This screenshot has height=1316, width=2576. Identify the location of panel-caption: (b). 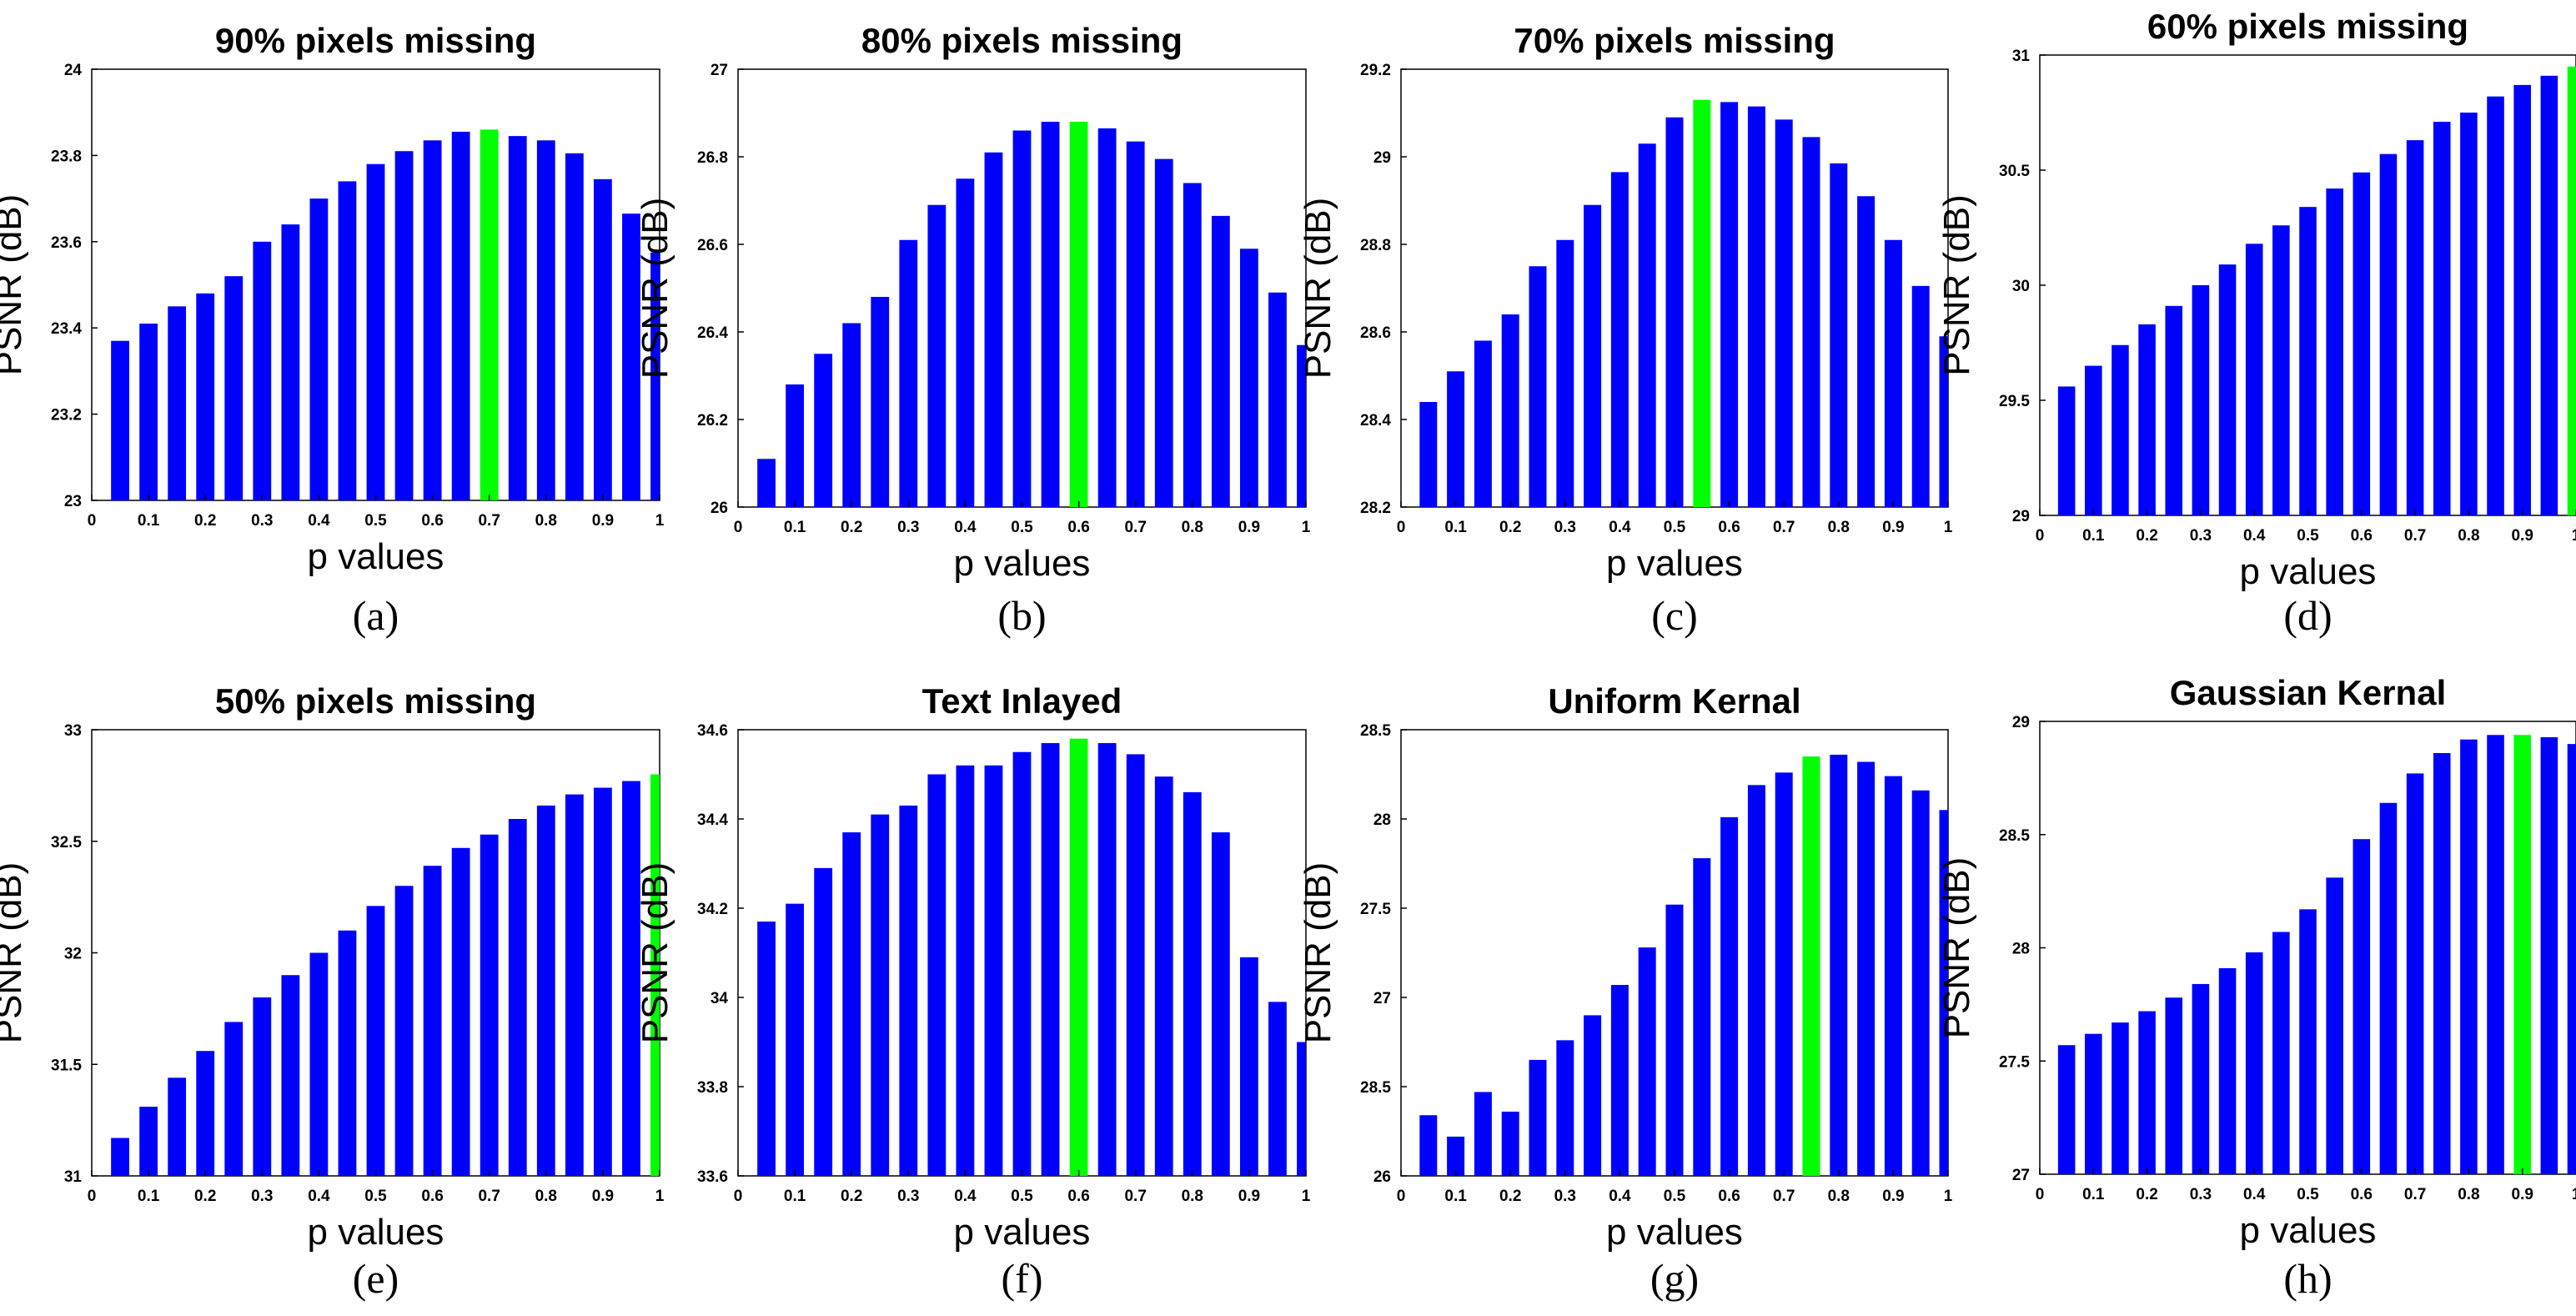
(1021, 615).